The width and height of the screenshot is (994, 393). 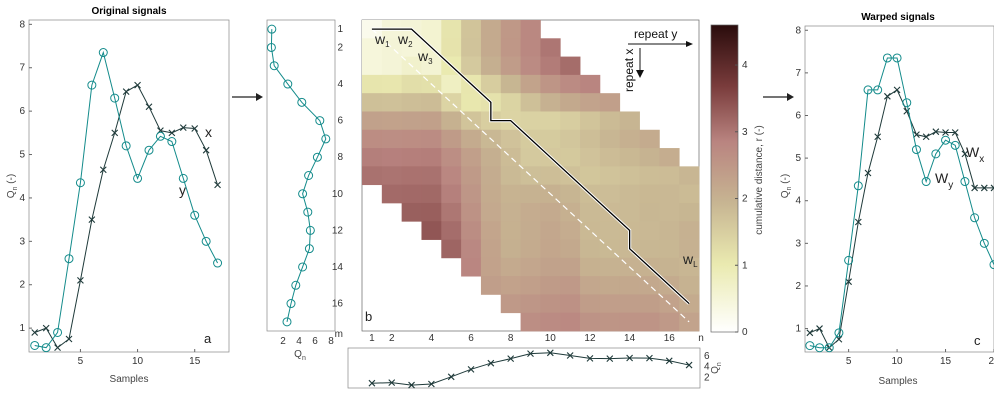 What do you see at coordinates (524, 368) in the screenshot?
I see `bottom-axes` at bounding box center [524, 368].